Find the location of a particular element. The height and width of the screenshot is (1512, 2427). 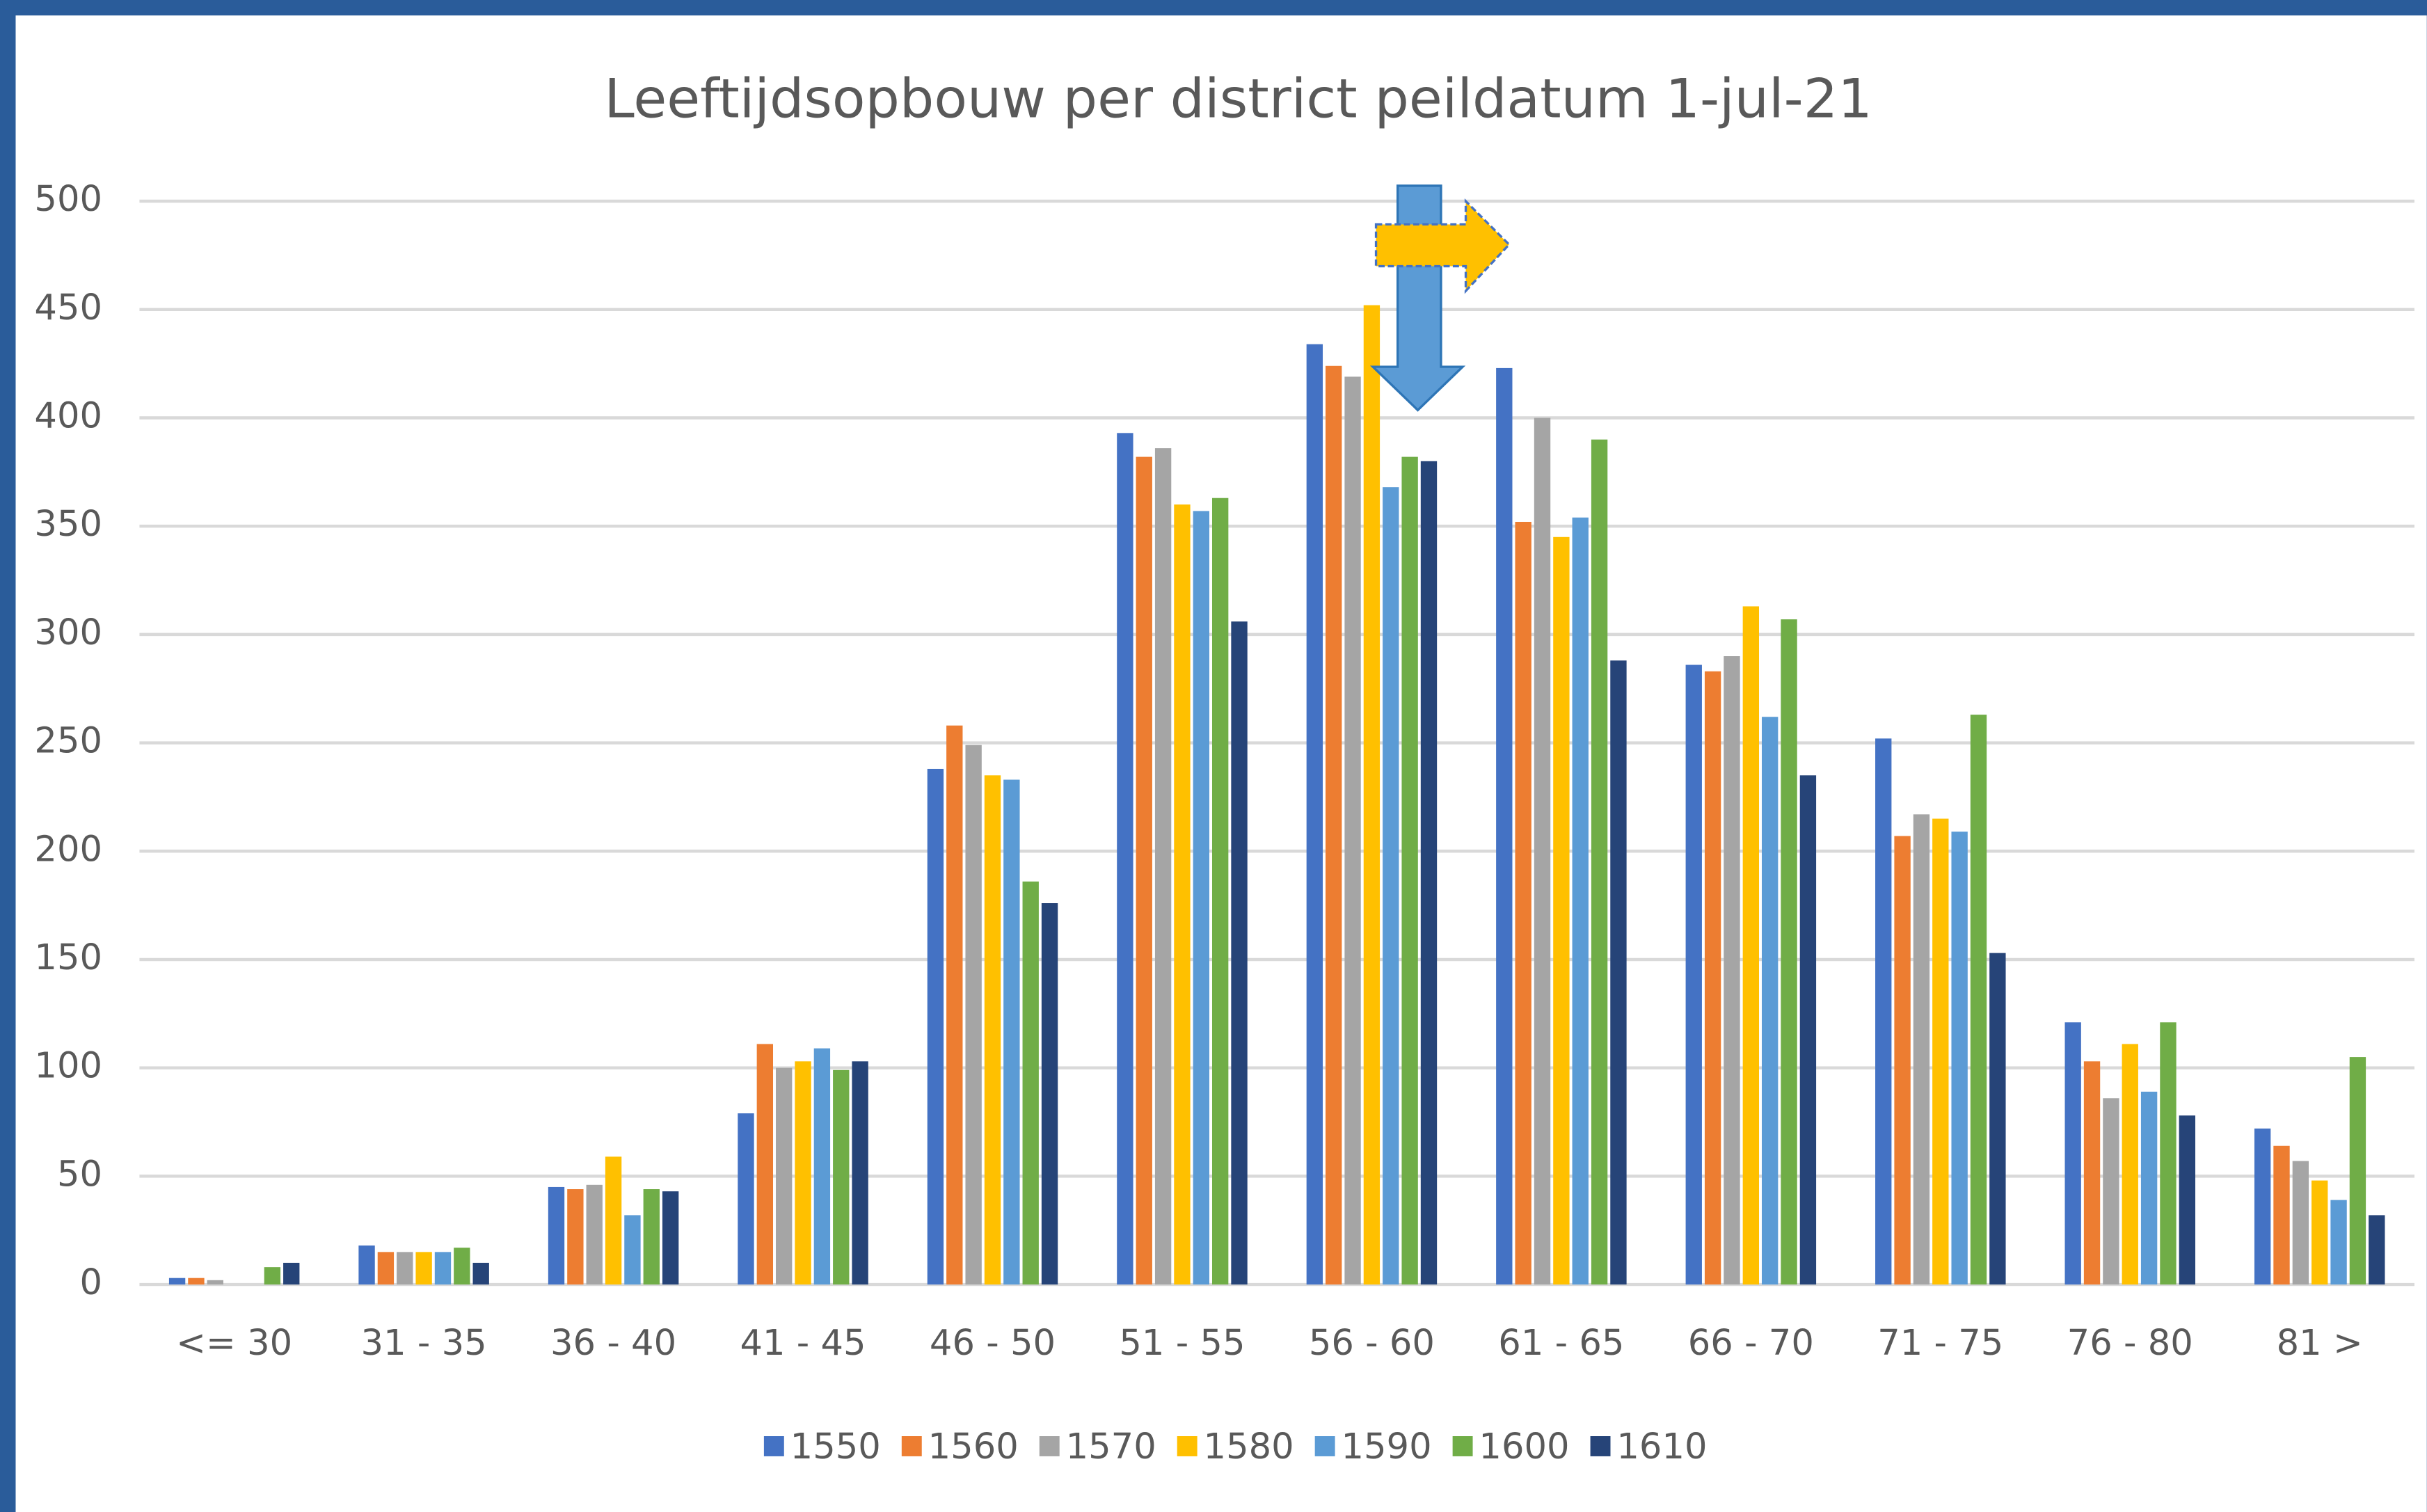

y-tick-label: 100 is located at coordinates (68, 1066).